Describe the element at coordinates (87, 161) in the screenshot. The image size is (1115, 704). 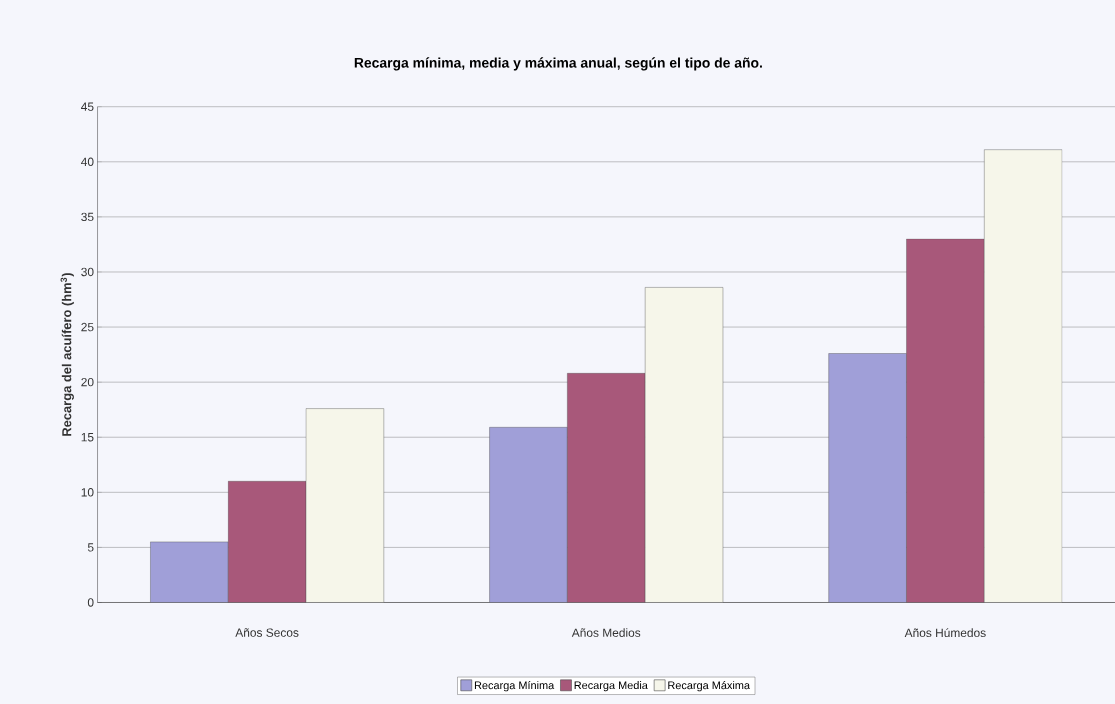
I see `y-tick-label: 40` at that location.